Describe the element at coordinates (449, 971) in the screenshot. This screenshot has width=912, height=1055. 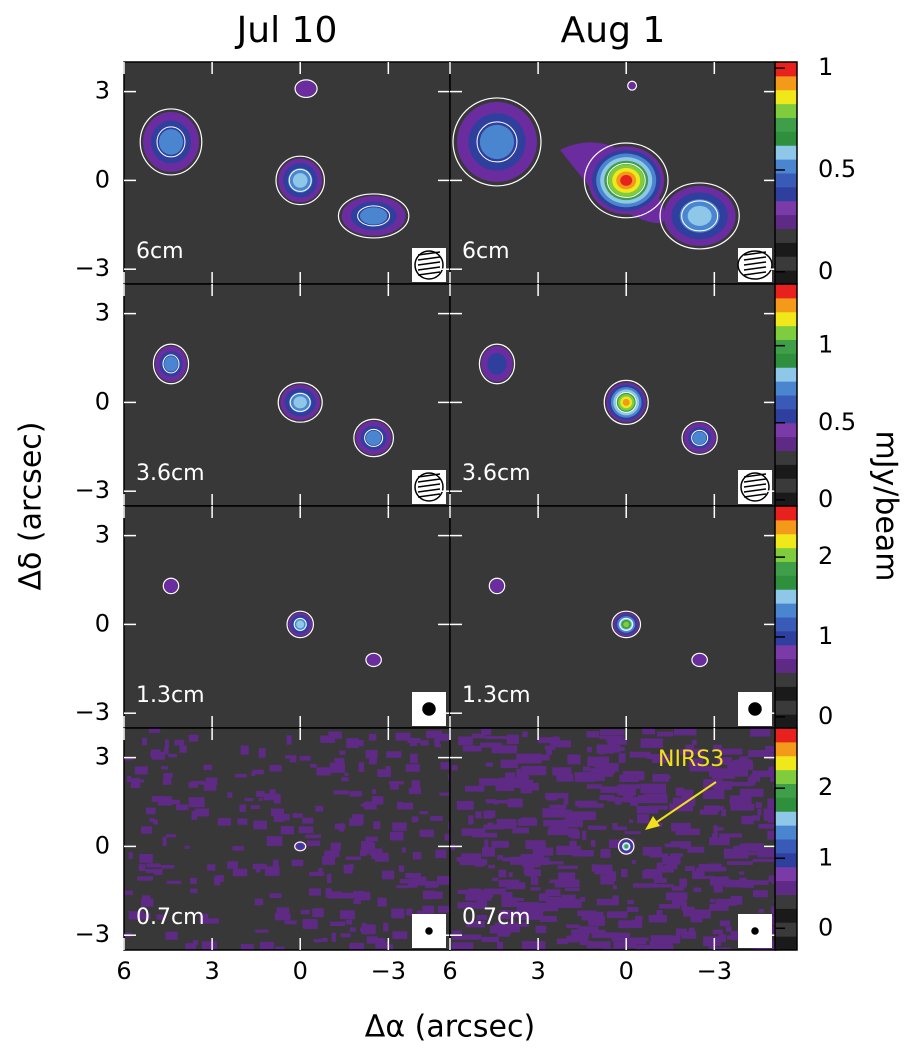
I see `x-tick-label: 6` at that location.